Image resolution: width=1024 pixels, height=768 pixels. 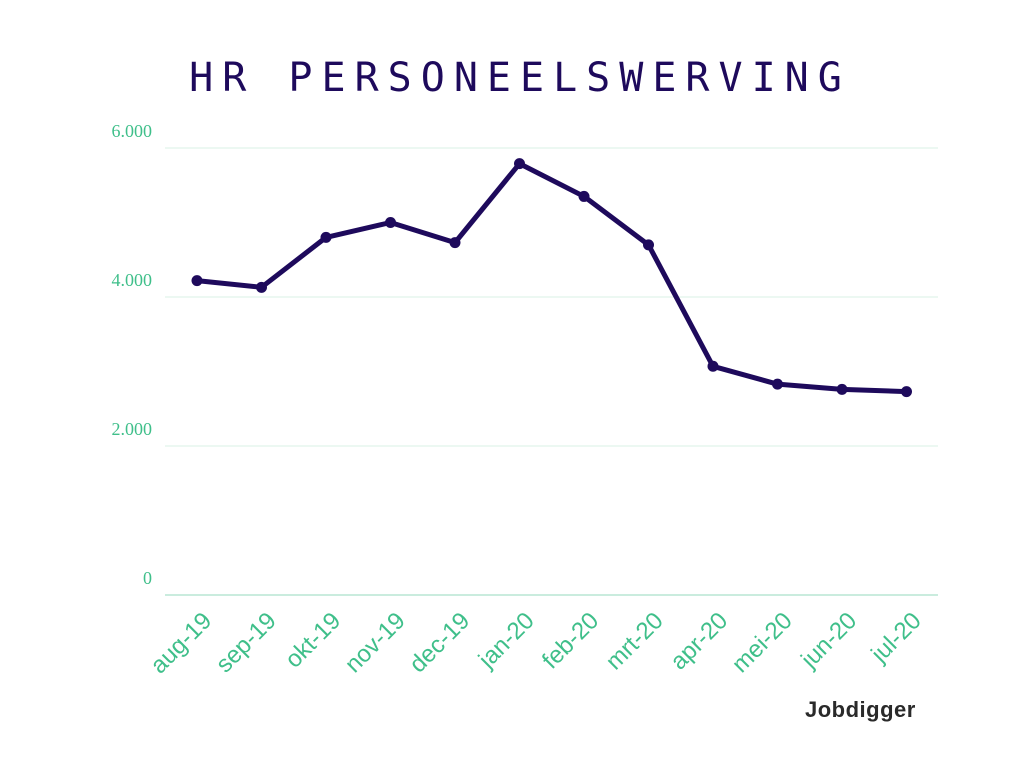 I want to click on x-tick-label: jul-20, so click(x=895, y=637).